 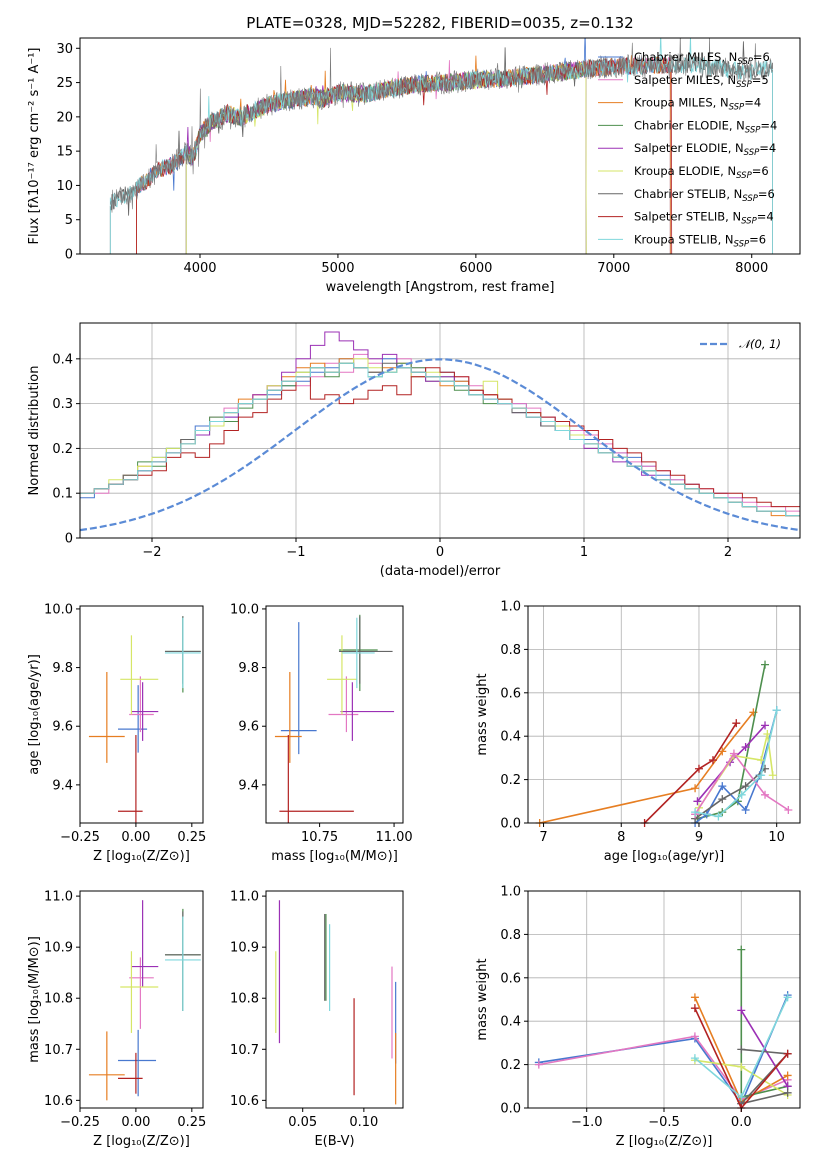 I want to click on spectrum-model-line, so click(x=441, y=146).